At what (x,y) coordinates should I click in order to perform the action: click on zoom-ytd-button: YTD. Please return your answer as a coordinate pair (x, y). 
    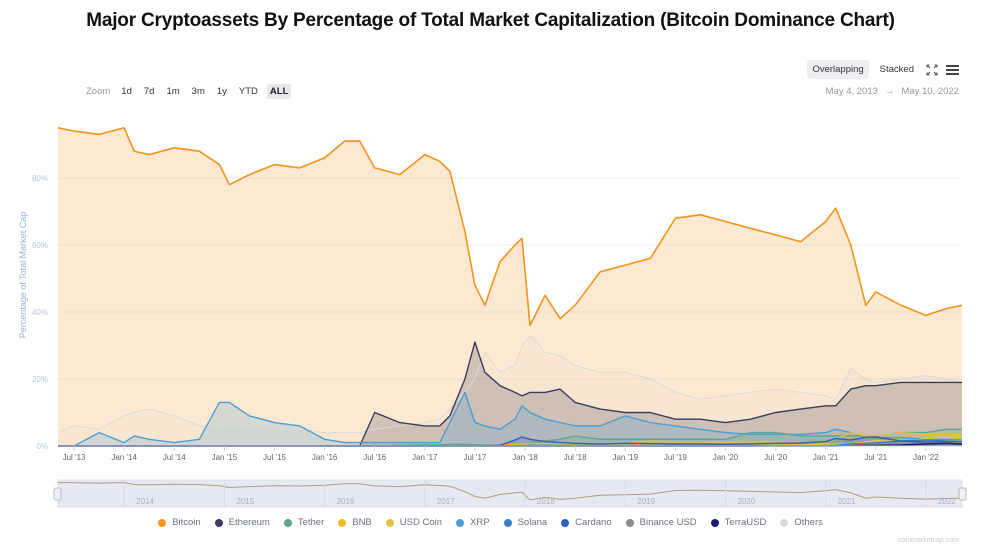
    Looking at the image, I should click on (248, 91).